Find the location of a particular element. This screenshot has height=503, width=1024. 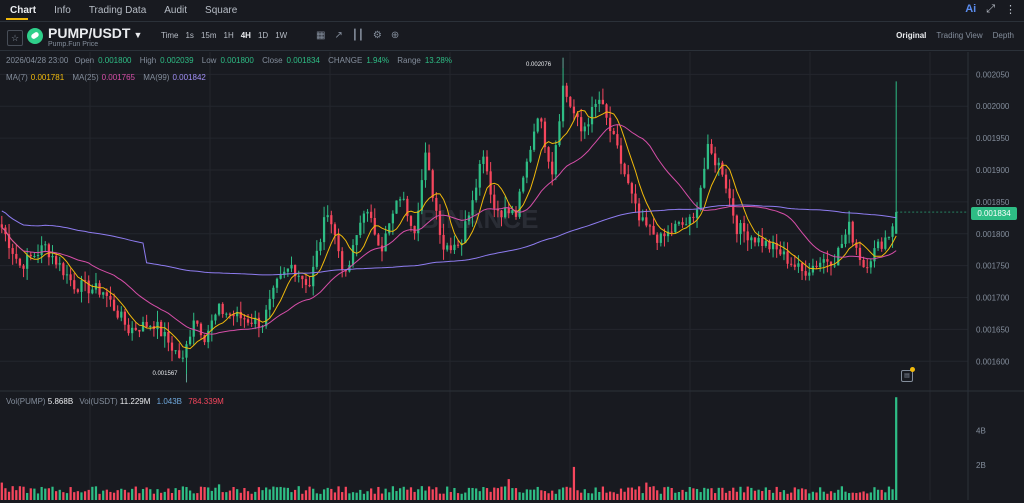

favorite-star-icon: ☆ is located at coordinates (15, 38).